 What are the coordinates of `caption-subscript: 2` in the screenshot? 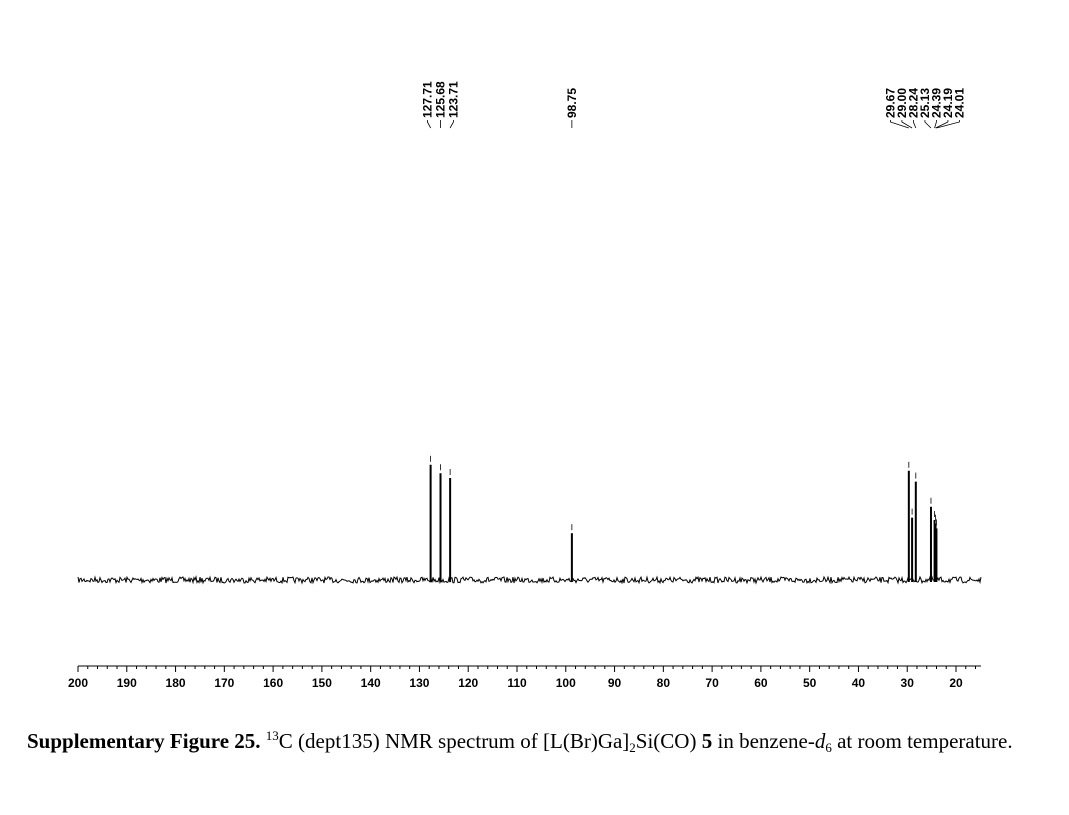 It's located at (632, 747).